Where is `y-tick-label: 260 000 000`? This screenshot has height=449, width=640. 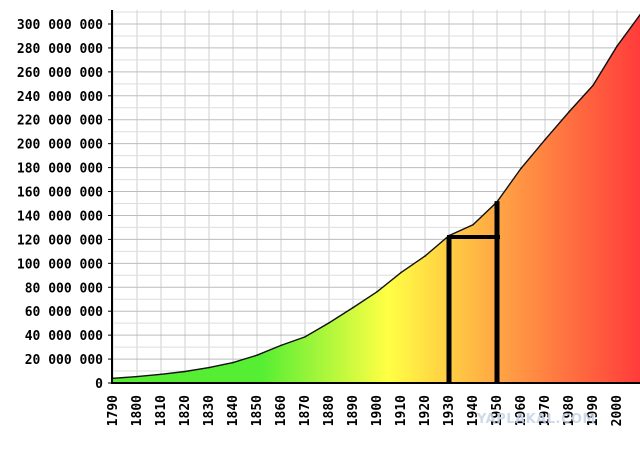
y-tick-label: 260 000 000 is located at coordinates (60, 73).